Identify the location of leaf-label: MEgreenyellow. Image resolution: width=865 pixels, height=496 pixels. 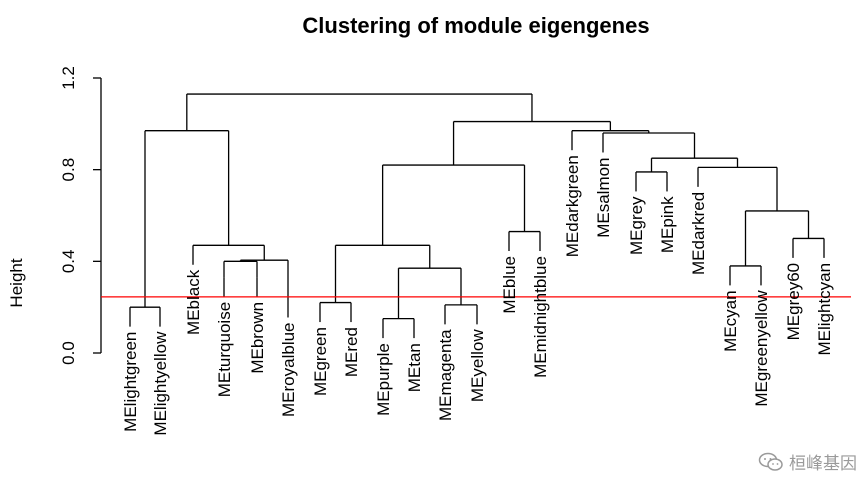
(761, 348).